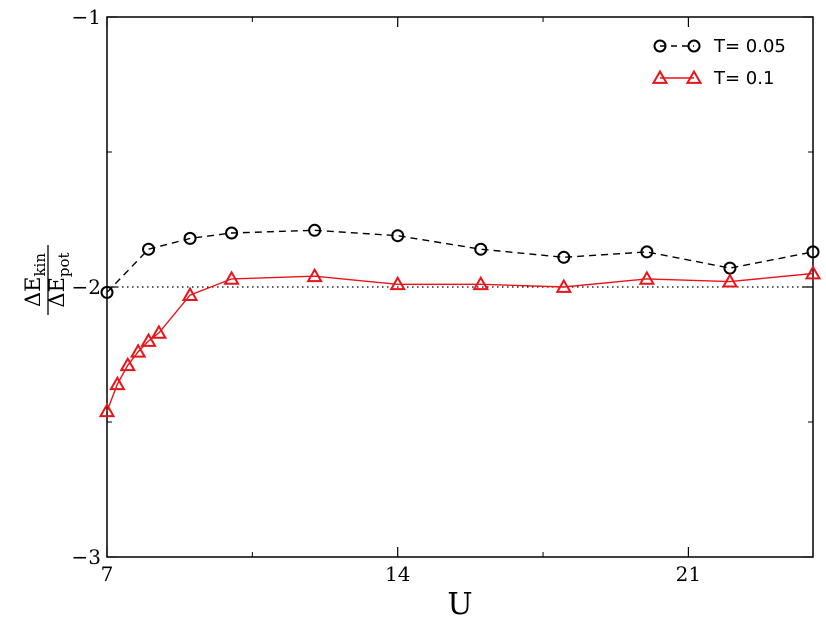  What do you see at coordinates (688, 574) in the screenshot?
I see `x-tick-label: 21` at bounding box center [688, 574].